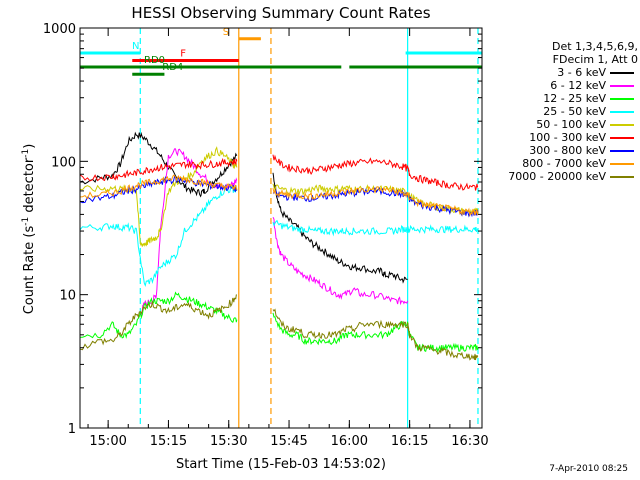 Image resolution: width=640 pixels, height=480 pixels. What do you see at coordinates (281, 464) in the screenshot?
I see `x-axis-label: Start Time (15-Feb-03 14:53:02)` at bounding box center [281, 464].